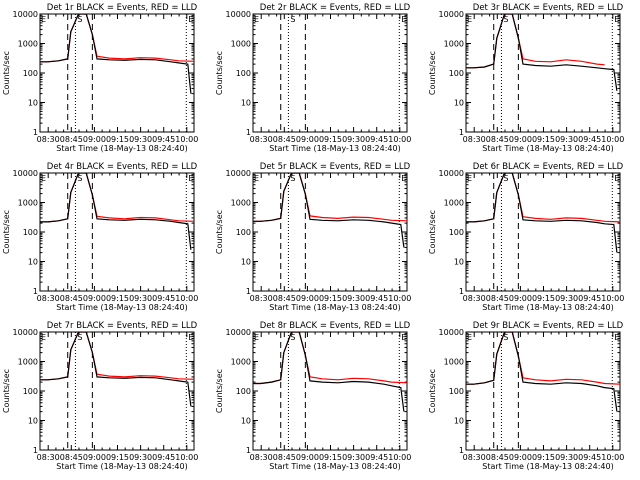  Describe the element at coordinates (122, 167) in the screenshot. I see `chart-title: Det 4r BLACK = Events, RED = LLD` at that location.